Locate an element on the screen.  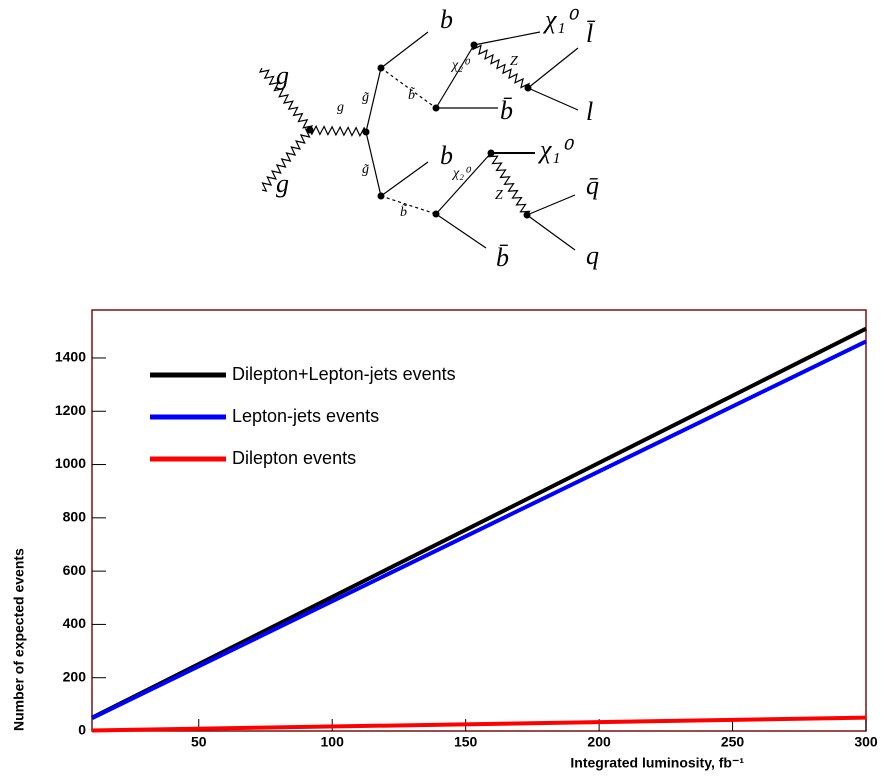
data-line is located at coordinates (479, 724).